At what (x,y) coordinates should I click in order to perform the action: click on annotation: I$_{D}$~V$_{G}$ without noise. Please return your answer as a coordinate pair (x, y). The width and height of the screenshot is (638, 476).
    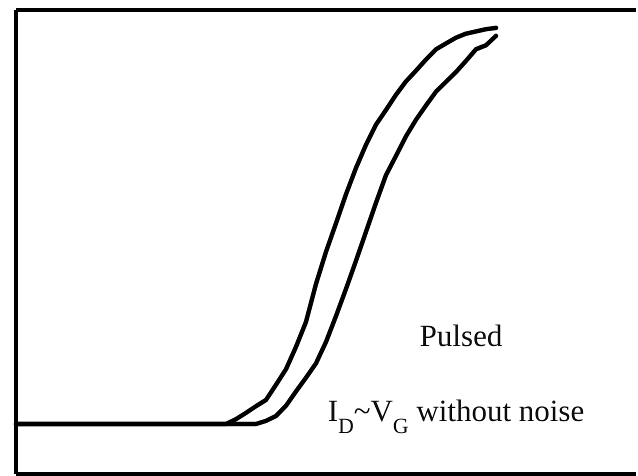
    Looking at the image, I should click on (456, 415).